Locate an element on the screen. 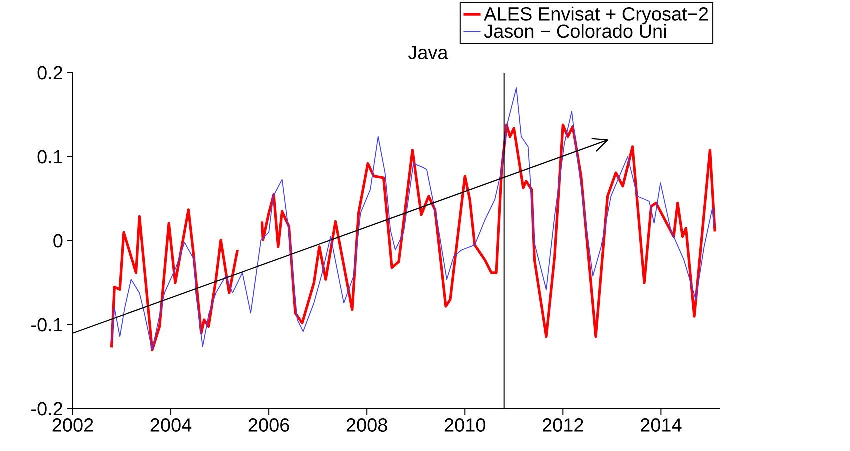 This screenshot has width=850, height=451. y-tick-label: 0.1 is located at coordinates (50, 157).